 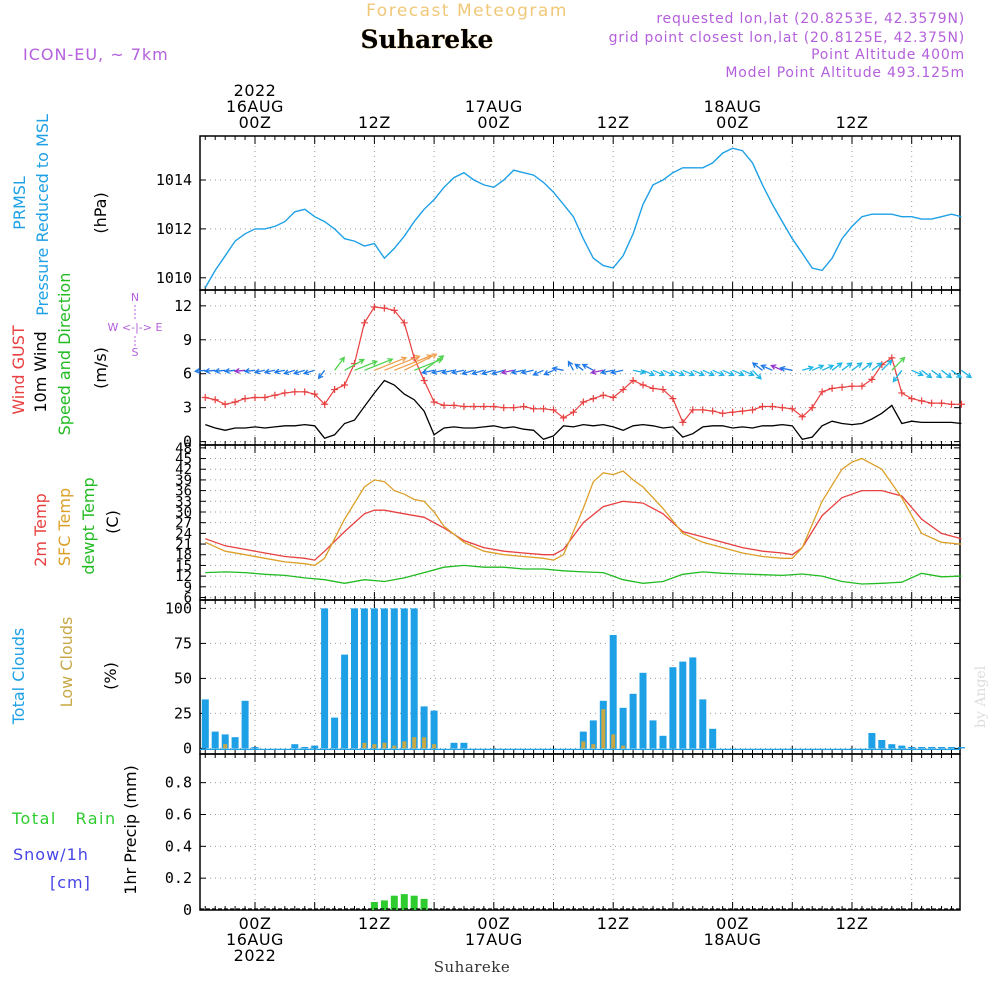 I want to click on top-time-label: 12Z, so click(x=374, y=122).